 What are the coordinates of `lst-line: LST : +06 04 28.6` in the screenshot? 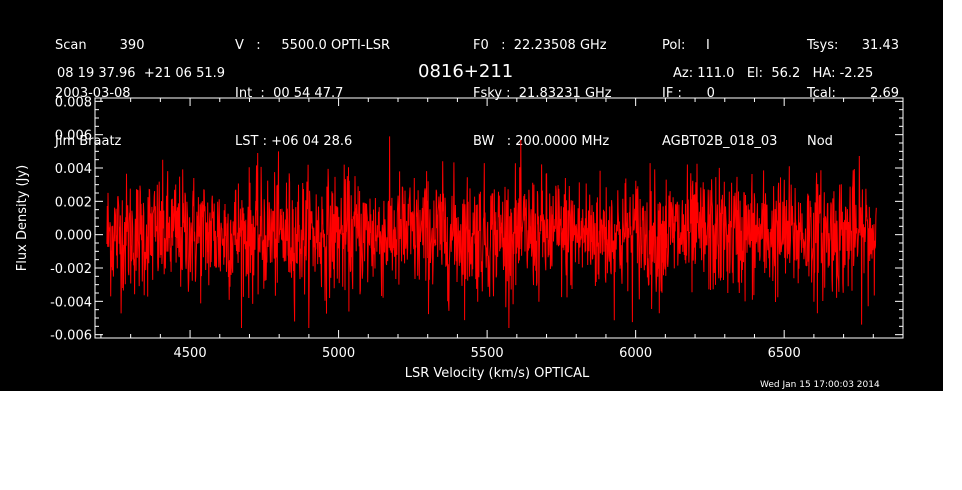 It's located at (294, 141).